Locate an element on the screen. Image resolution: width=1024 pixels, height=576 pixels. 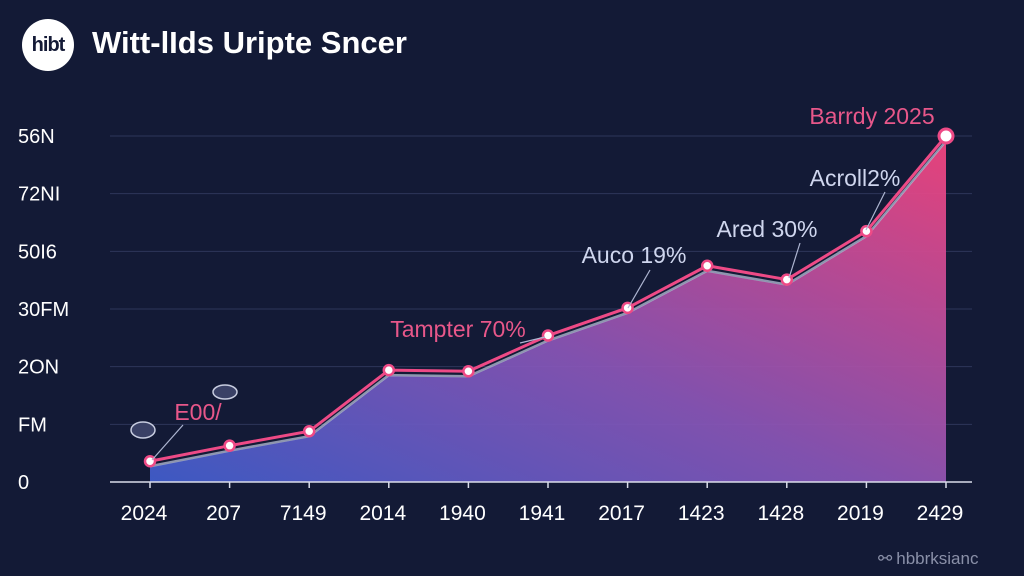
watermark-icon: ⚯ is located at coordinates (885, 558).